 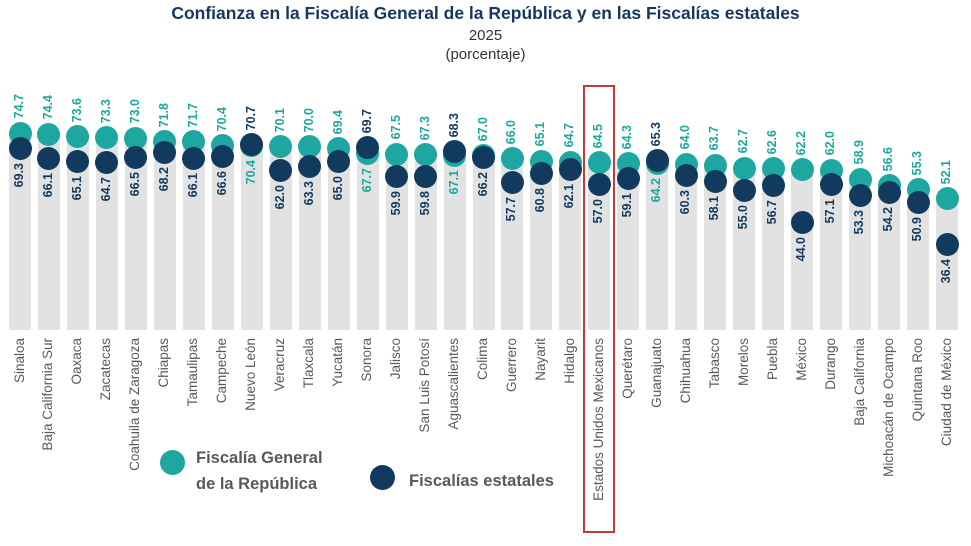 What do you see at coordinates (569, 361) in the screenshot?
I see `state-axis-label: Hidalgo` at bounding box center [569, 361].